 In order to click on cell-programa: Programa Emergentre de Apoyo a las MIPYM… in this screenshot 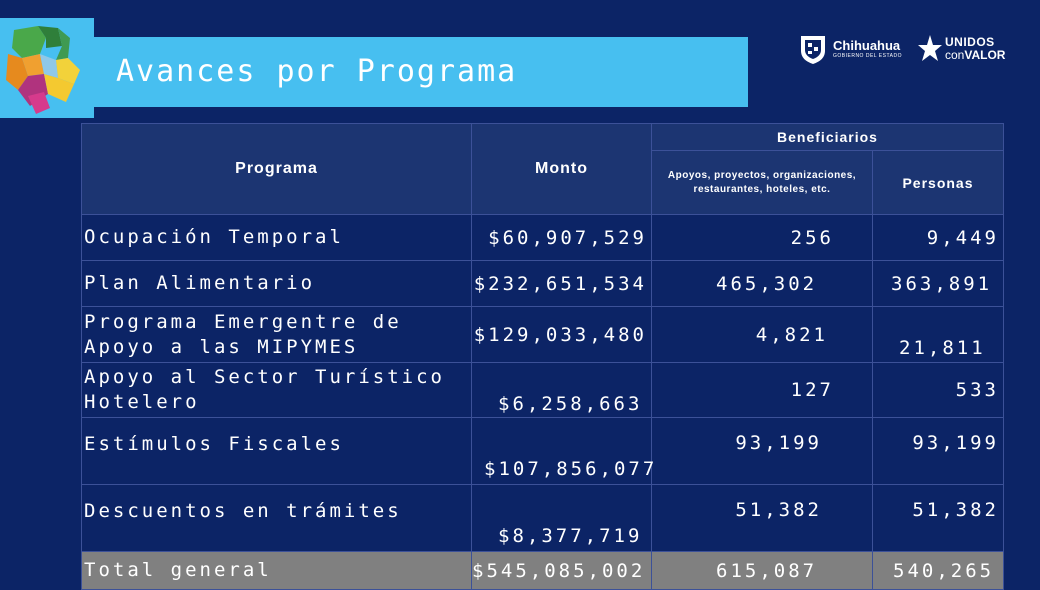, I will do `click(276, 334)`.